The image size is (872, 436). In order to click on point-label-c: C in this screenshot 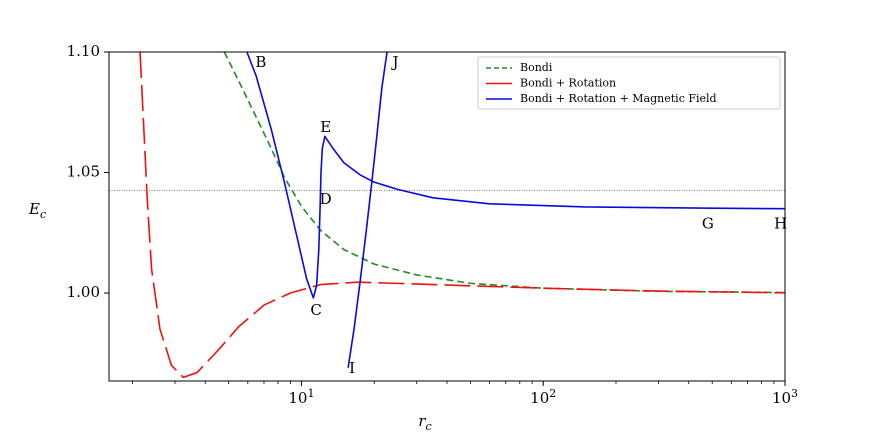, I will do `click(315, 310)`.